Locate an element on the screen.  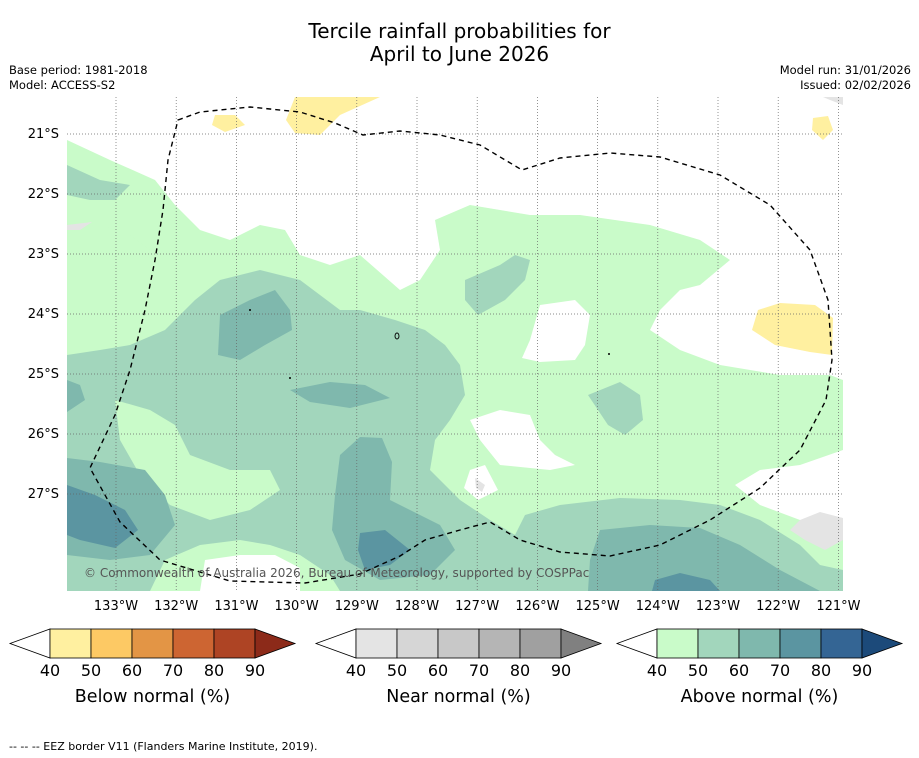
lat-label: 22°S is located at coordinates (43, 194).